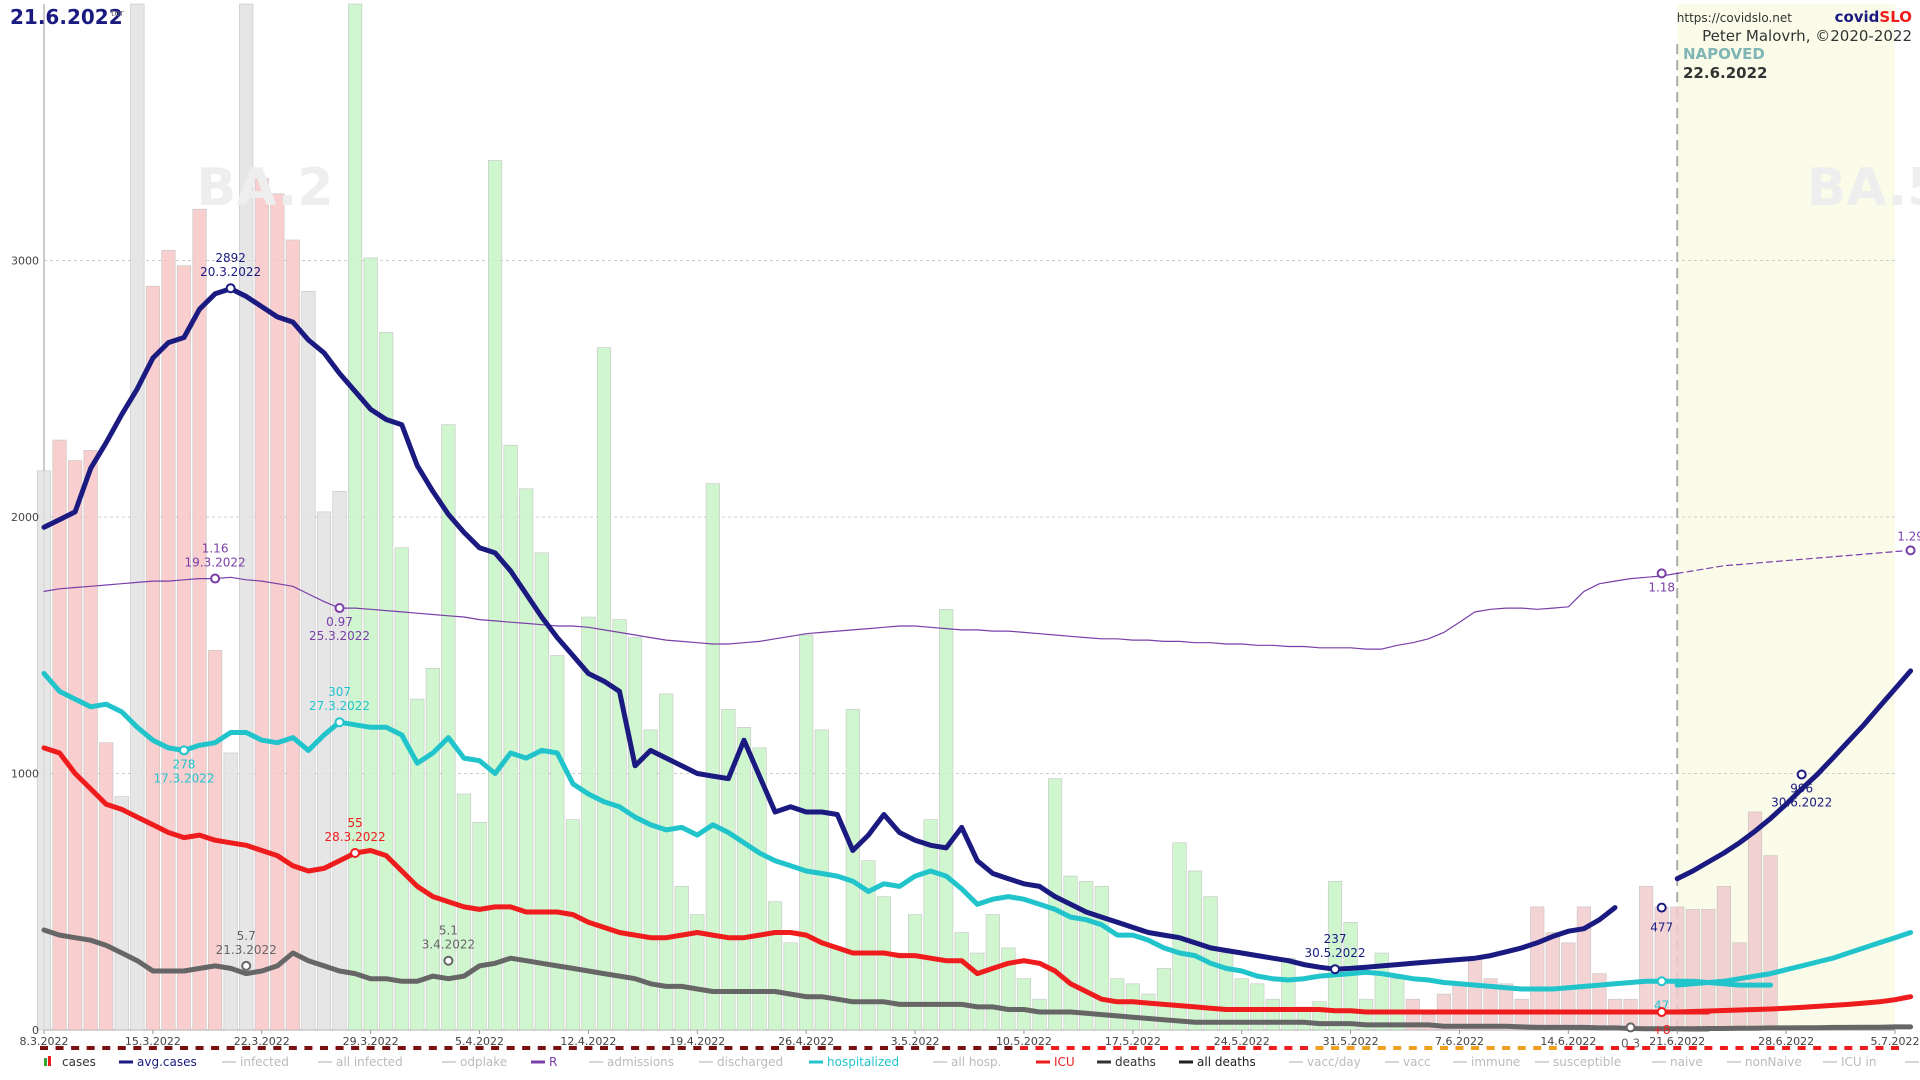 The height and width of the screenshot is (1080, 1920). What do you see at coordinates (1334, 1062) in the screenshot?
I see `legend-item: vacc/day` at bounding box center [1334, 1062].